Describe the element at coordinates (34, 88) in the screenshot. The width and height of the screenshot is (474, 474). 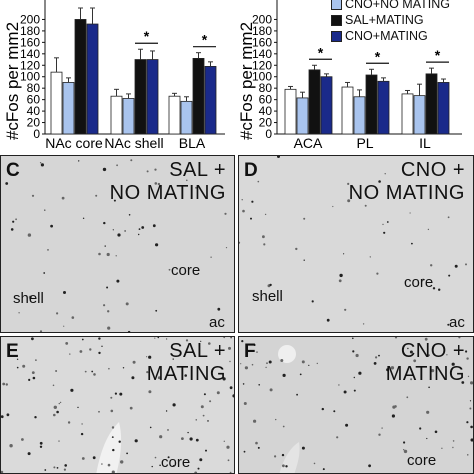
I see `y-tick-label: 80` at that location.